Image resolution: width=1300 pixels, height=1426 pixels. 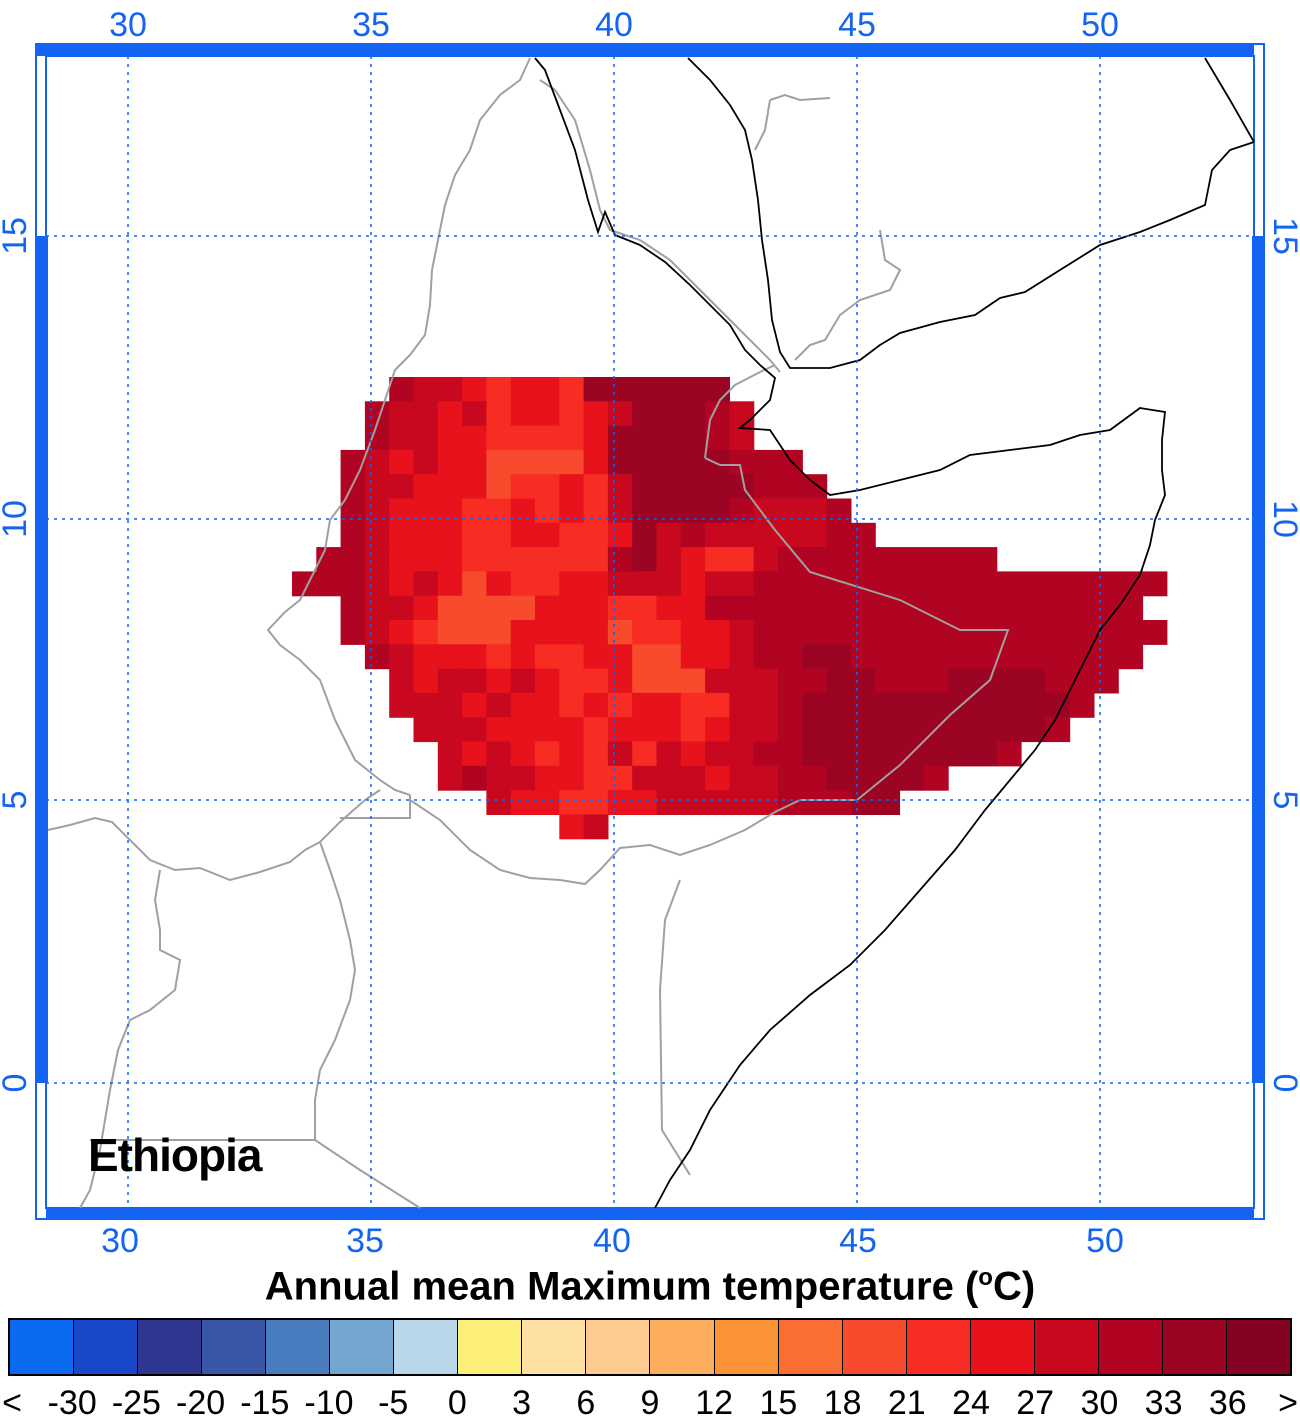 I want to click on bottom-lon-label: 30, so click(x=120, y=1241).